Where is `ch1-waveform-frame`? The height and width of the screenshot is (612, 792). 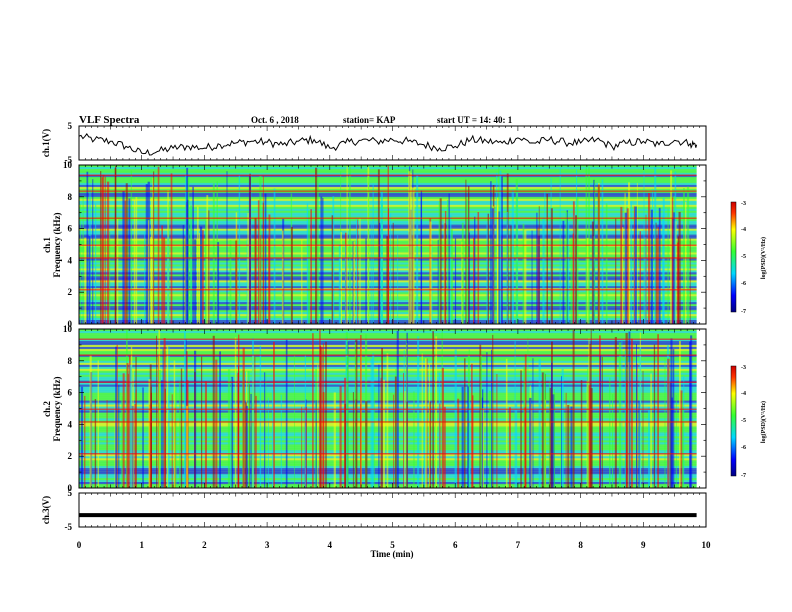 ch1-waveform-frame is located at coordinates (392, 143).